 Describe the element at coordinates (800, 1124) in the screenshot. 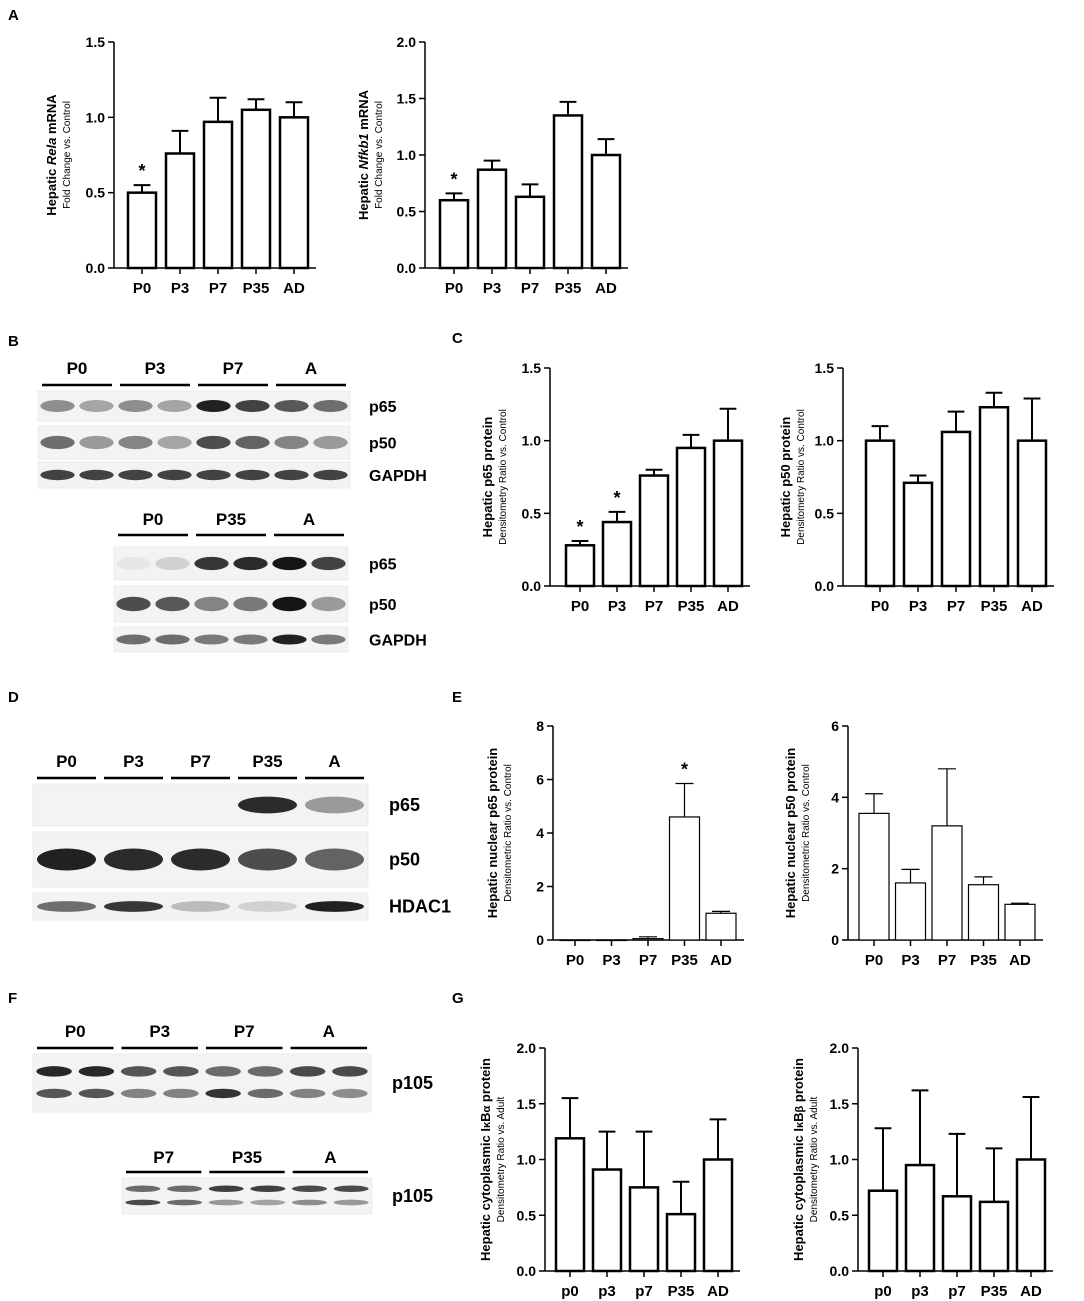

I see `y-axis-label-part: κ` at that location.